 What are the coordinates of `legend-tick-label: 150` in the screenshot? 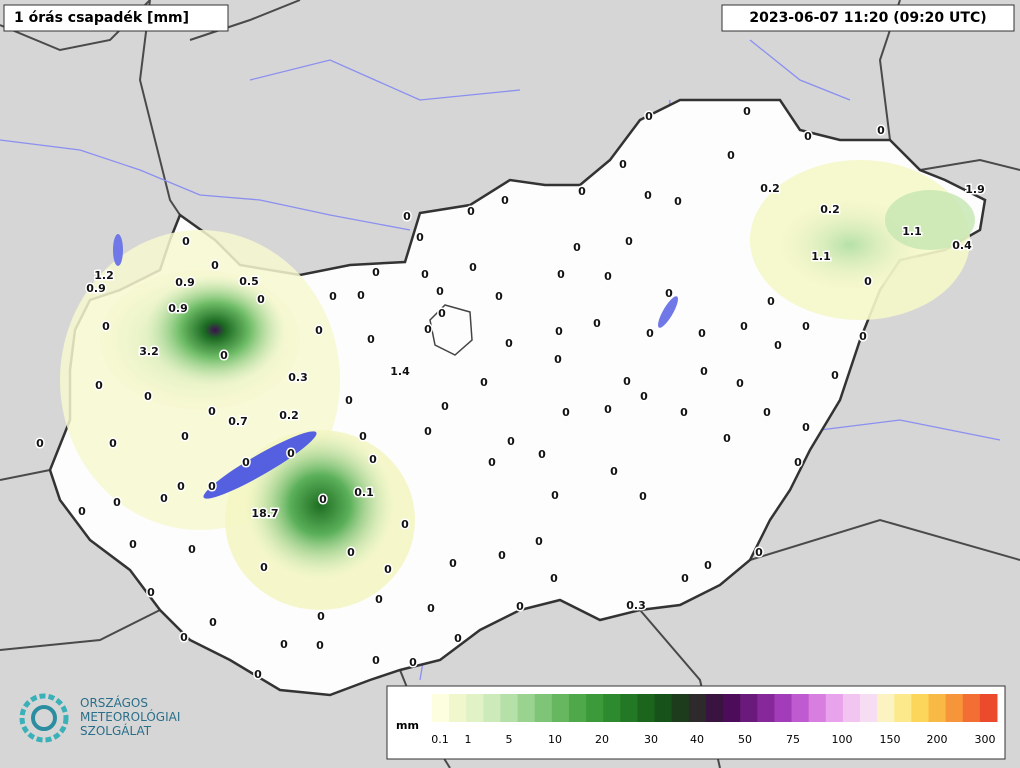 It's located at (890, 739).